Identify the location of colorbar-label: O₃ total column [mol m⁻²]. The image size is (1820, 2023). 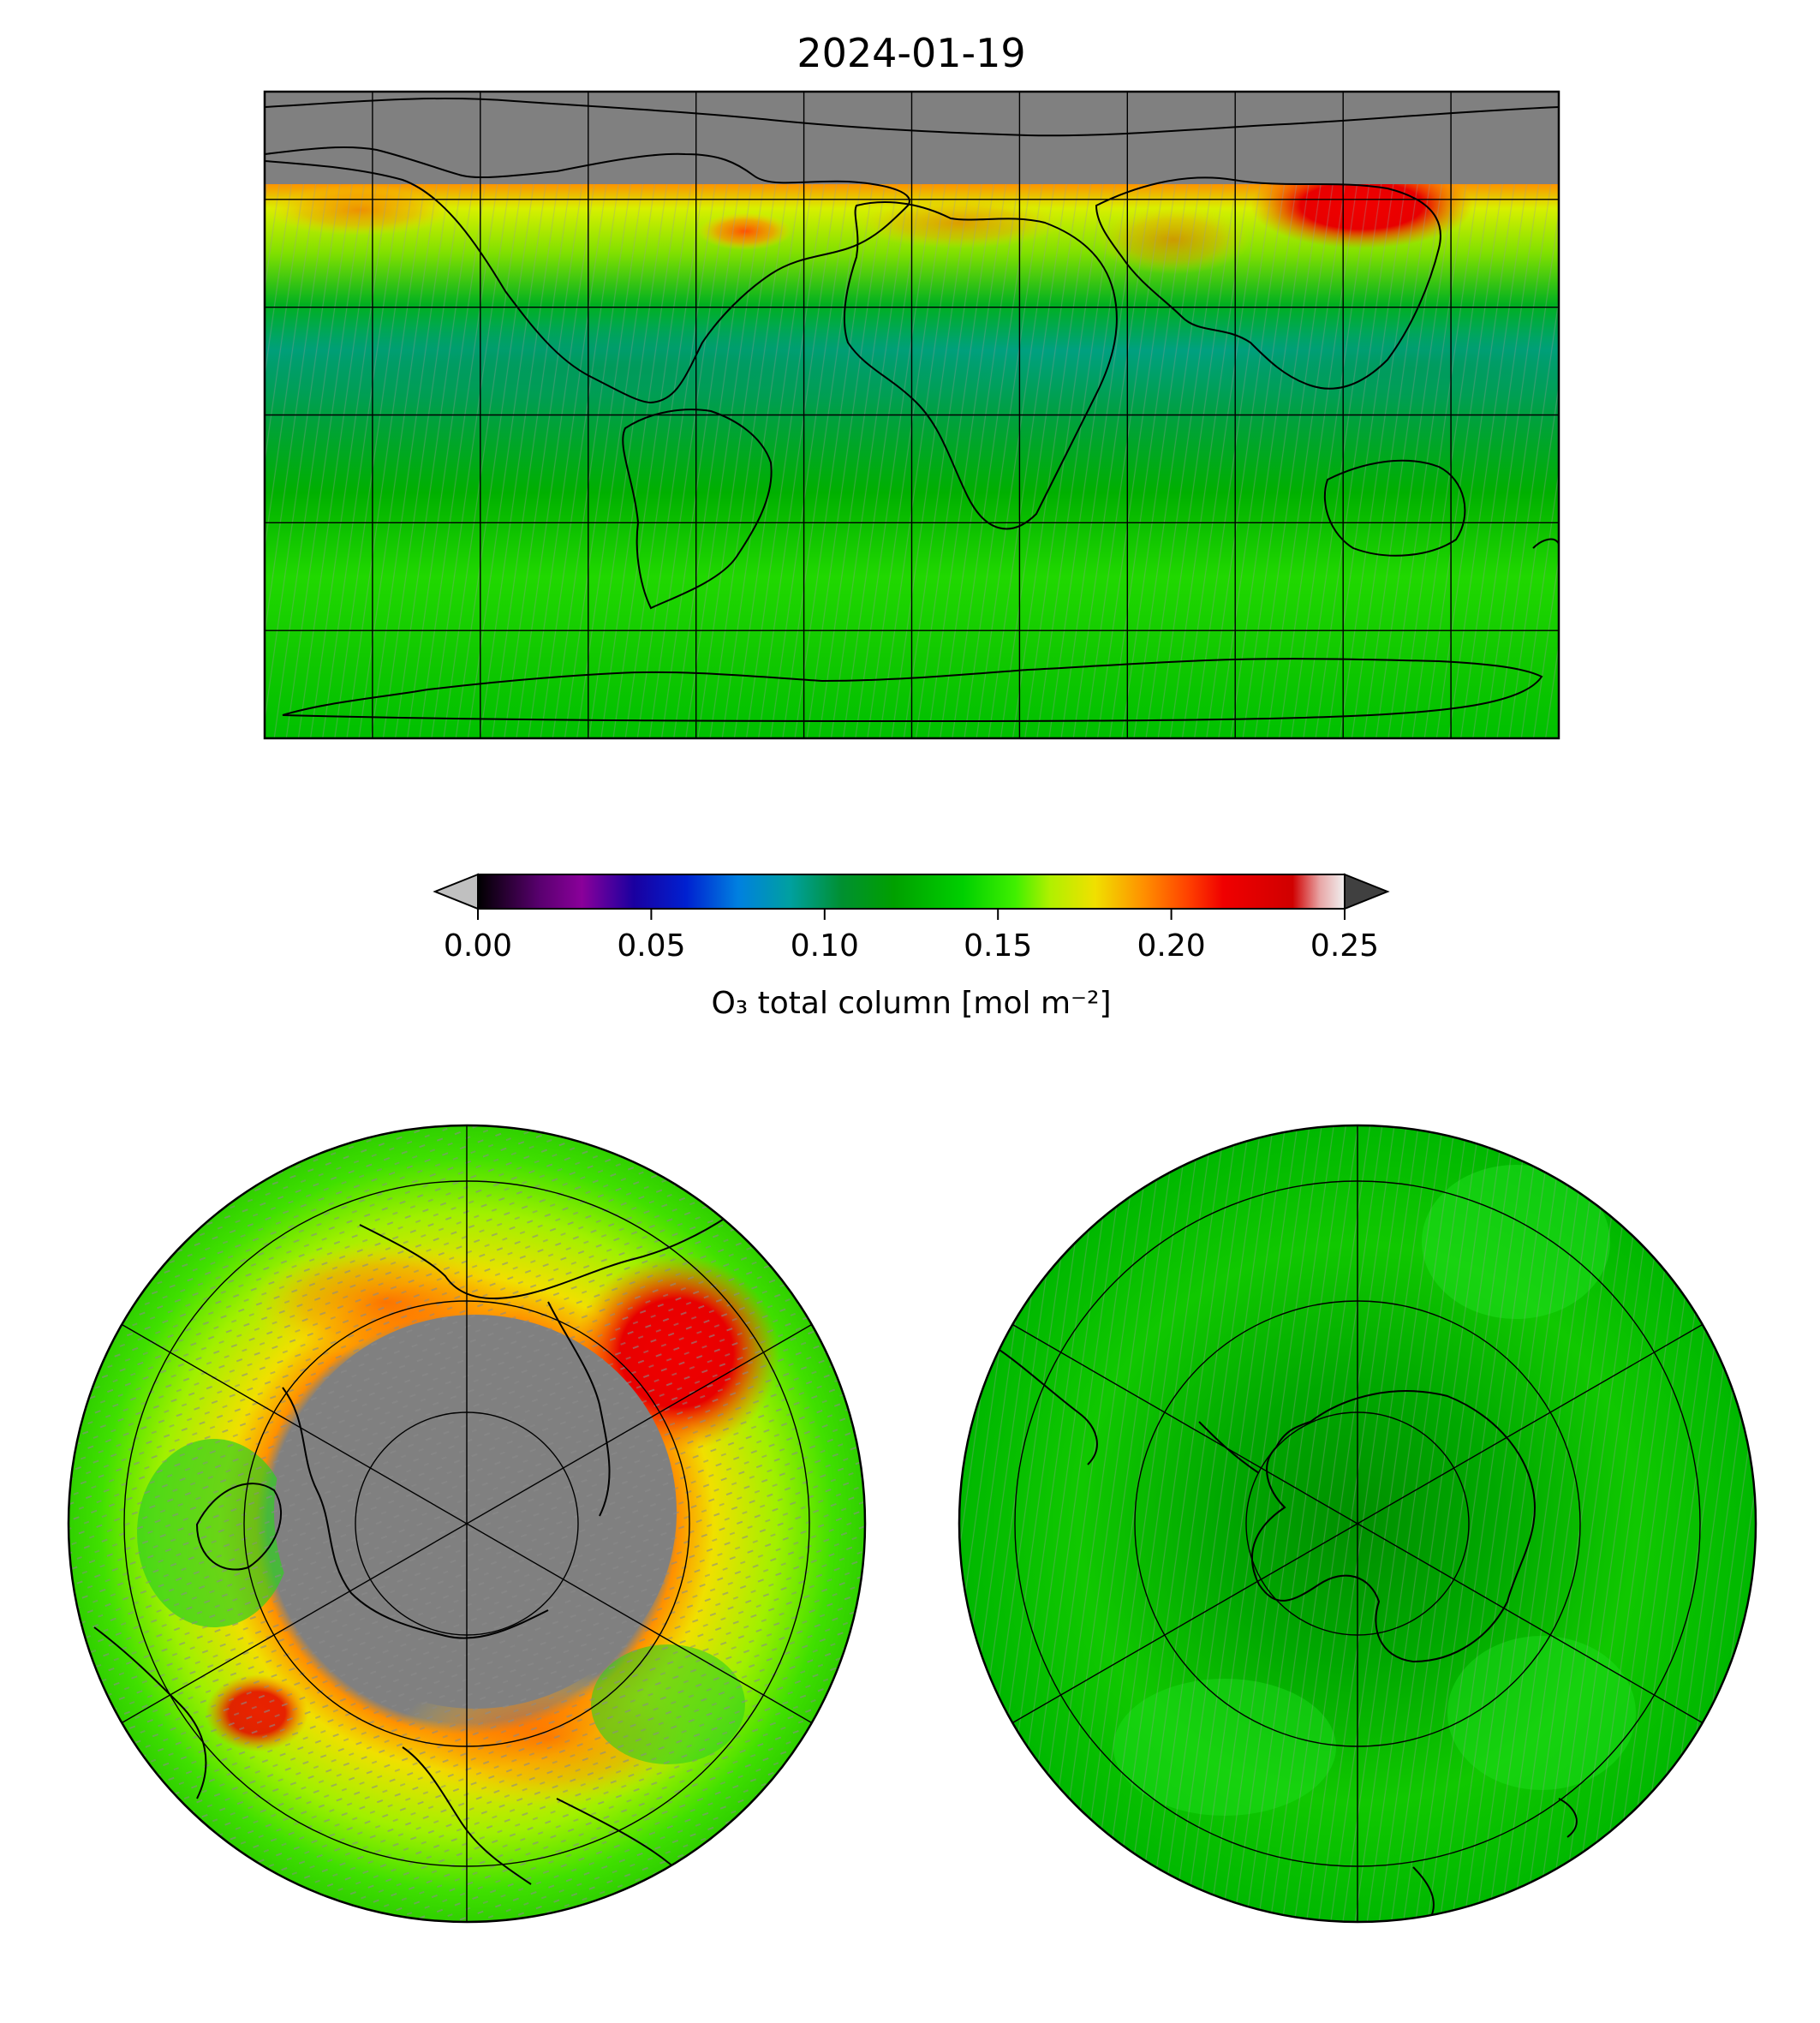
(911, 1004).